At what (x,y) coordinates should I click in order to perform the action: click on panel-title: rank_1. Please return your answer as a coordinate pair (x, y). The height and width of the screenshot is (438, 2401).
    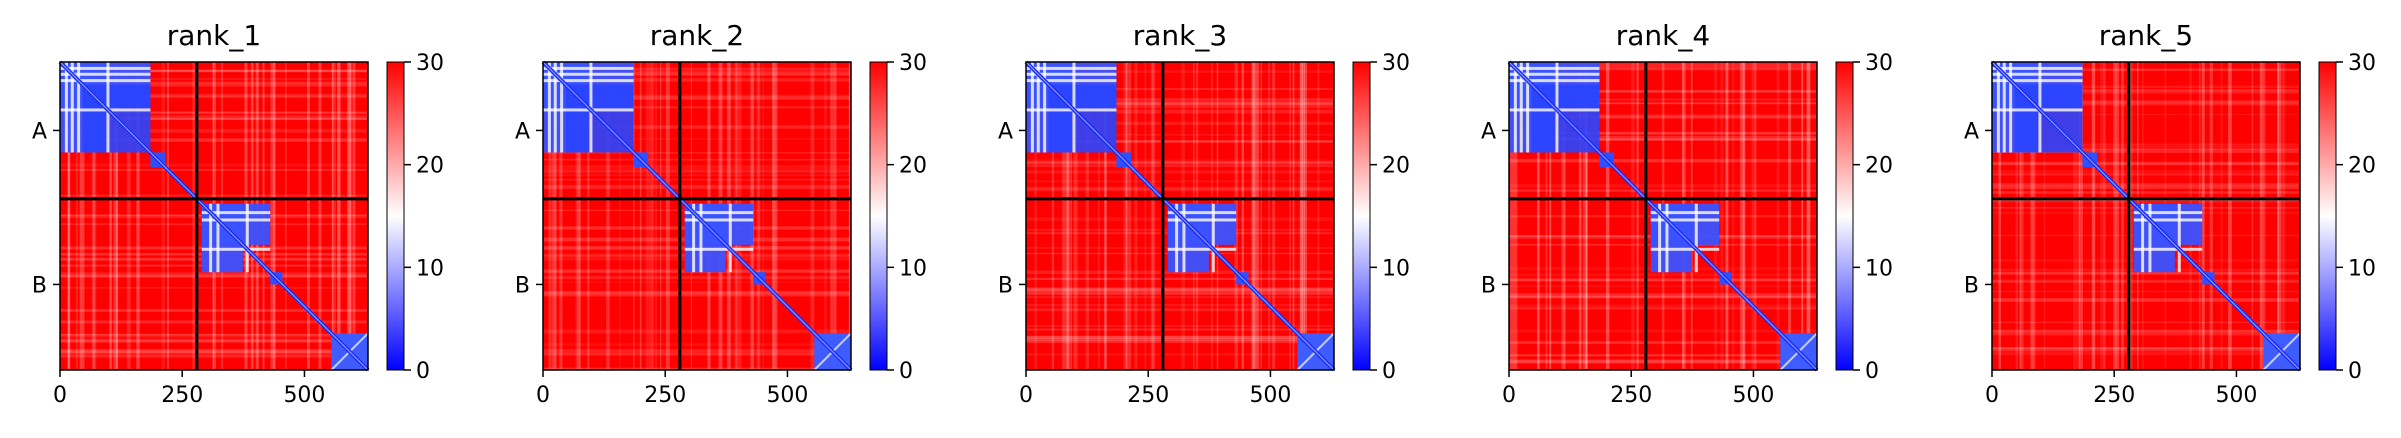
    Looking at the image, I should click on (214, 35).